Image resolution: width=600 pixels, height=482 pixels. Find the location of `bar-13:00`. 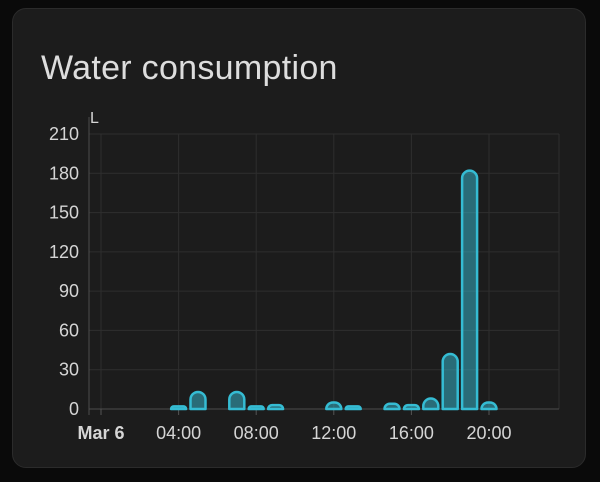

bar-13:00 is located at coordinates (353, 408).